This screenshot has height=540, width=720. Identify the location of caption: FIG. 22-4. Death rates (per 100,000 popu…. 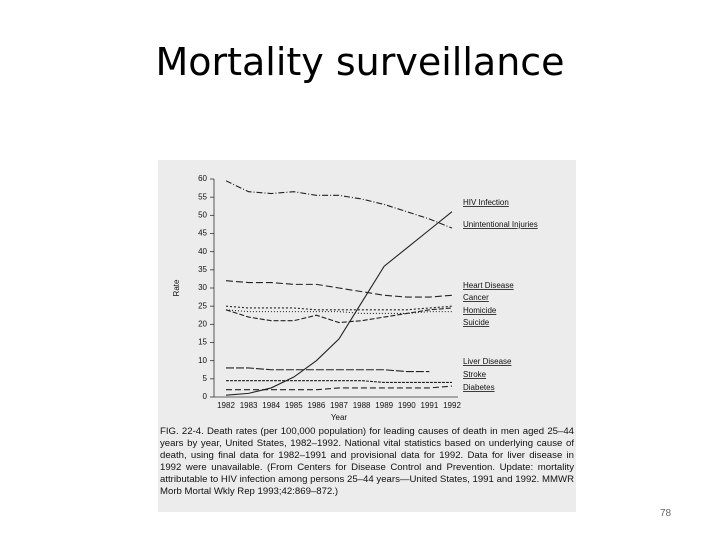
(367, 461).